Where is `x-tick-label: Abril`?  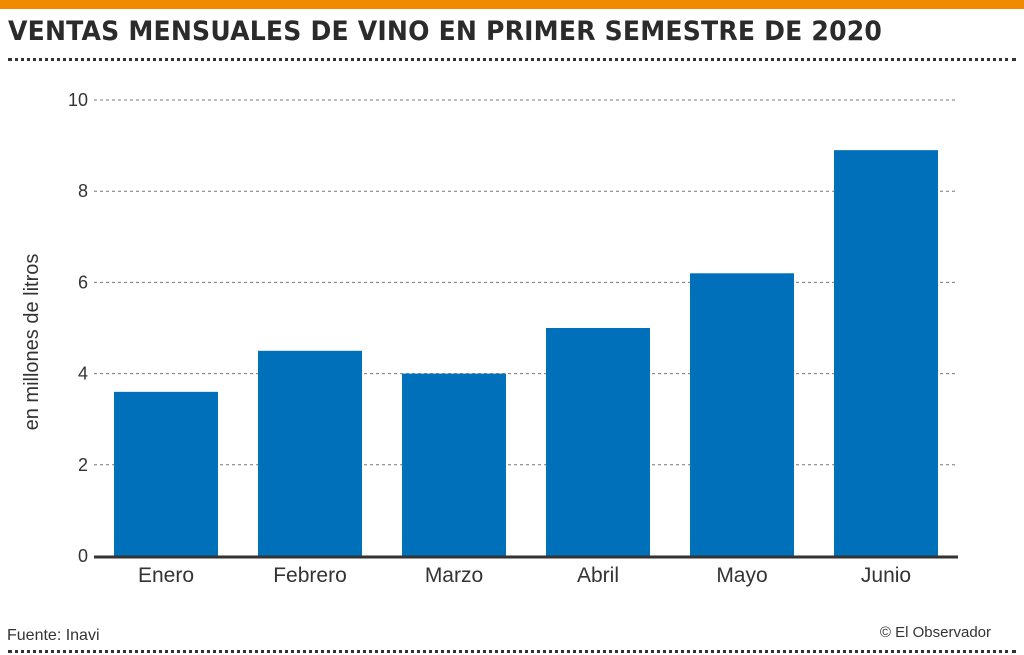
x-tick-label: Abril is located at coordinates (598, 575).